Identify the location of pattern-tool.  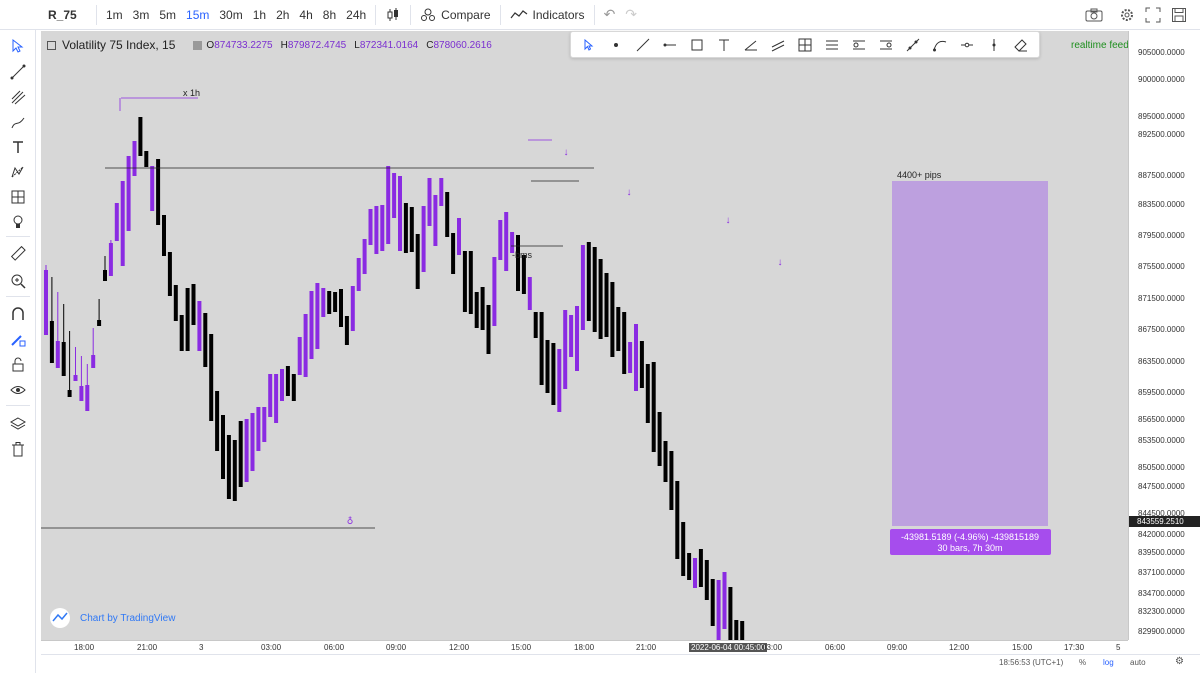
(18, 172).